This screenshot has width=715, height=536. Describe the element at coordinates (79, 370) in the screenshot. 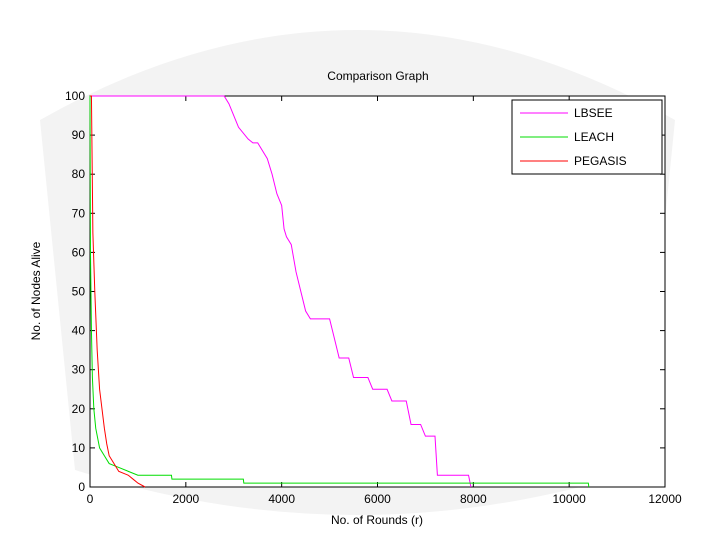

I see `y-tick-label: 30` at that location.